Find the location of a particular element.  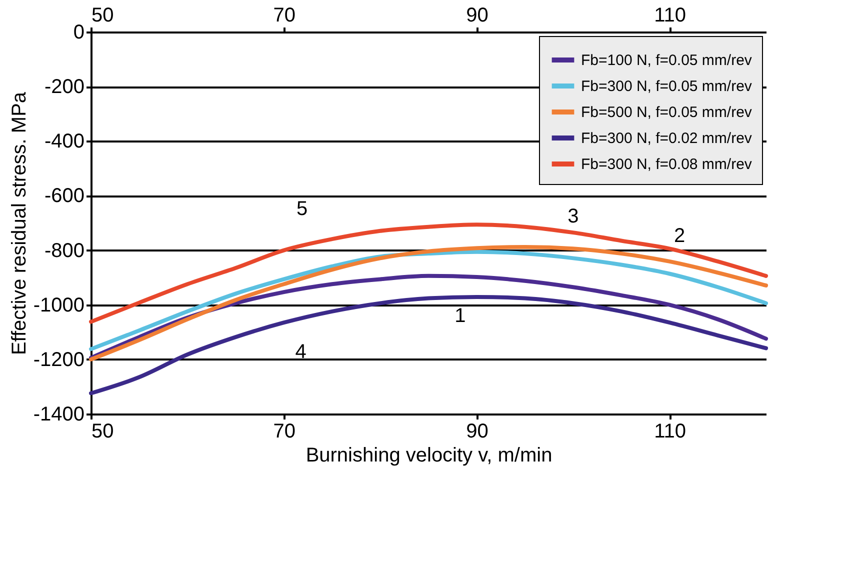

y-tick-label: -400 is located at coordinates (64, 141).